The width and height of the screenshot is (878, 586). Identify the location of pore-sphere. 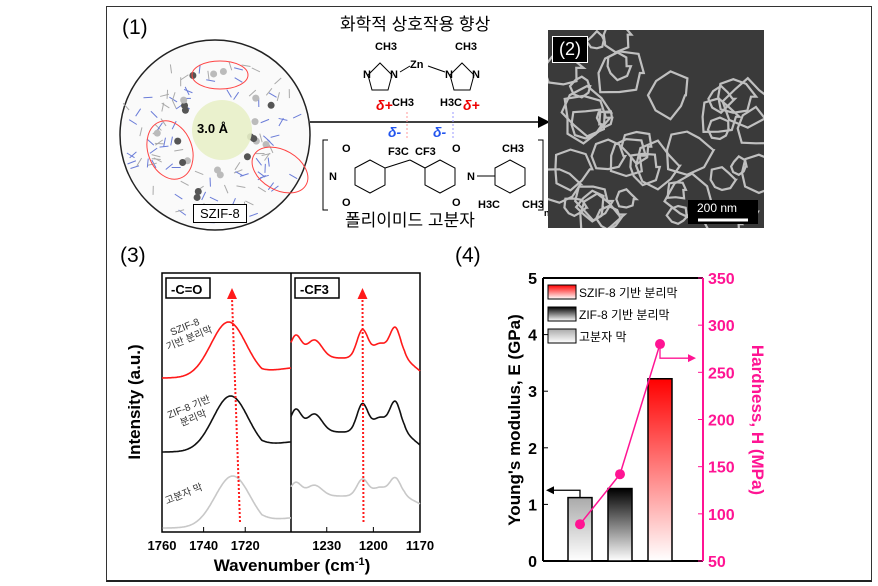
(222, 130).